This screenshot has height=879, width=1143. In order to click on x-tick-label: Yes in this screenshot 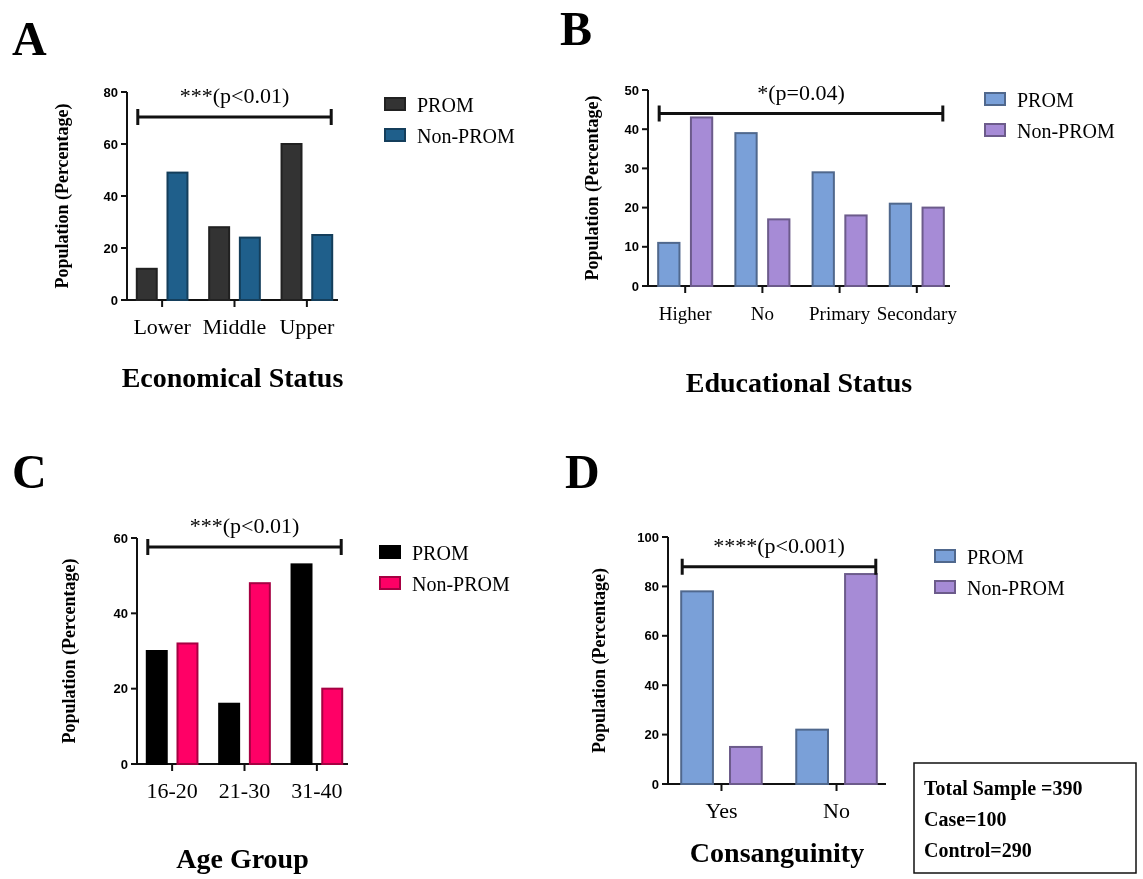, I will do `click(721, 810)`.